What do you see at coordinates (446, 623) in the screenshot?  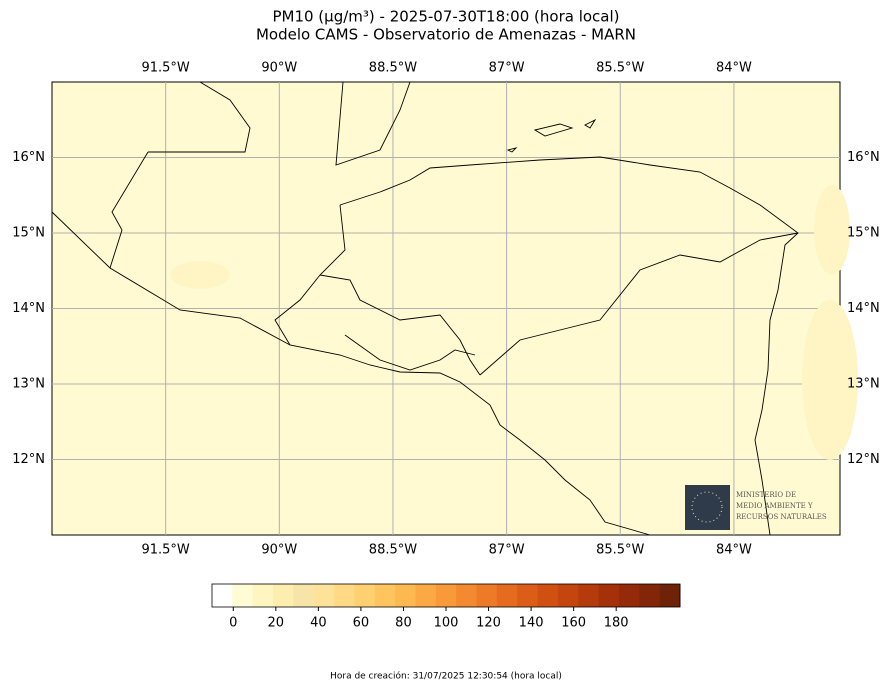 I see `colorbar-tick-label: 100` at bounding box center [446, 623].